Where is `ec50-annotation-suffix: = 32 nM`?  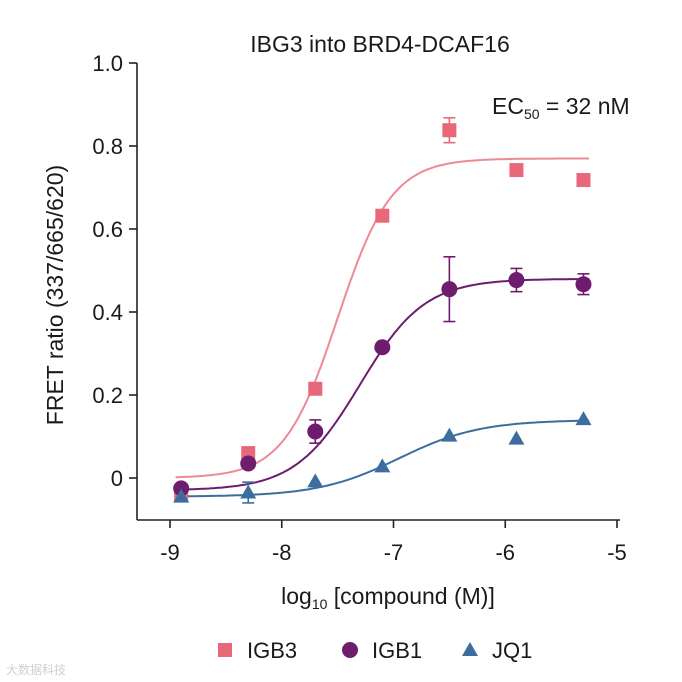
ec50-annotation-suffix: = 32 nM is located at coordinates (585, 106).